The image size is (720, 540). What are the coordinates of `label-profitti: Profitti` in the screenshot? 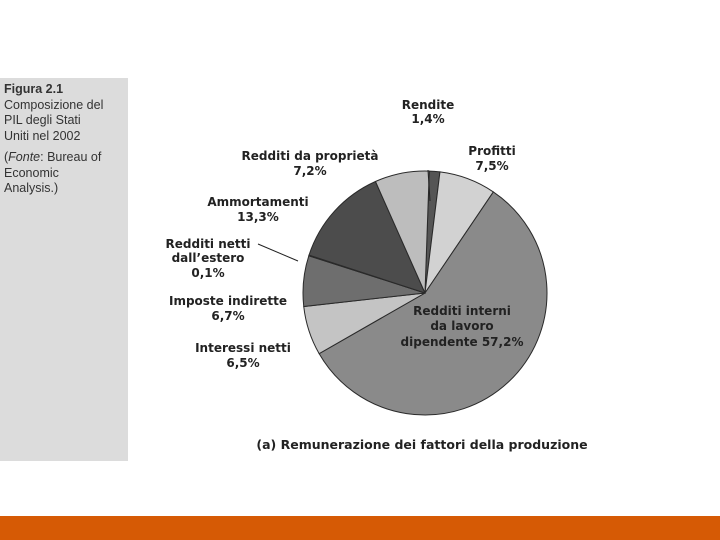 It's located at (491, 151).